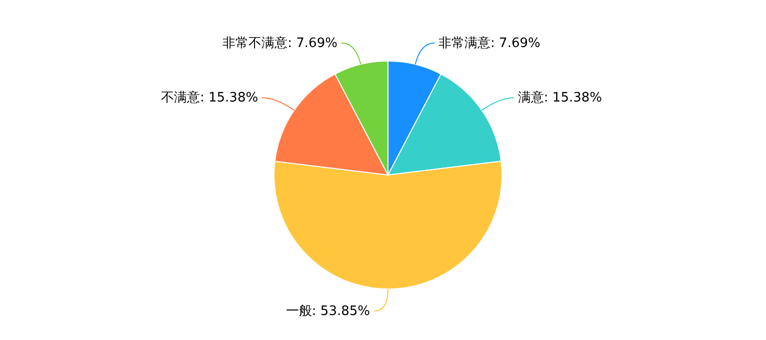 The image size is (766, 340). What do you see at coordinates (489, 43) in the screenshot?
I see `slice-label: 非常满意: 7.69%` at bounding box center [489, 43].